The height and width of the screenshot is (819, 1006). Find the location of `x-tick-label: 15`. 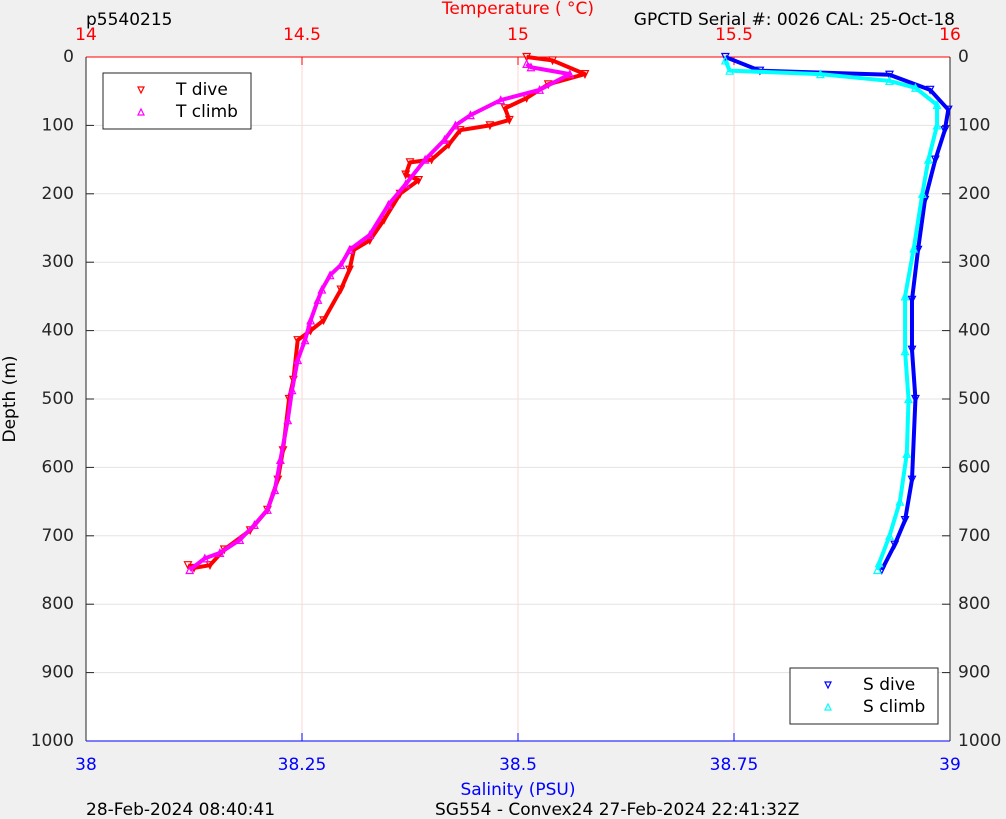

x-tick-label: 15 is located at coordinates (518, 35).